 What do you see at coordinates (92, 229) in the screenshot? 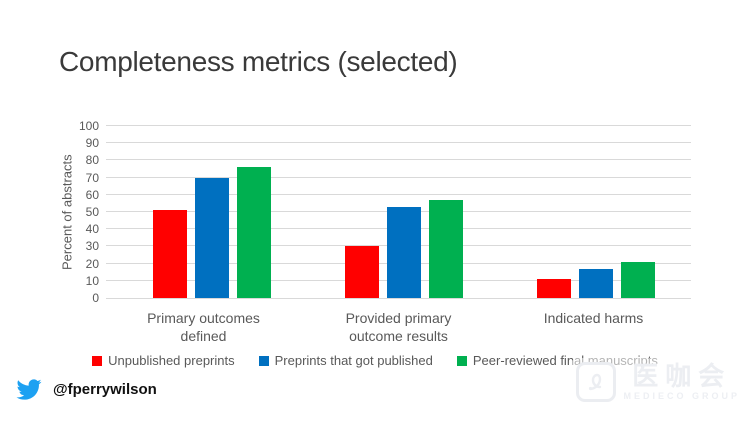
I see `y-tick-label: 40` at bounding box center [92, 229].